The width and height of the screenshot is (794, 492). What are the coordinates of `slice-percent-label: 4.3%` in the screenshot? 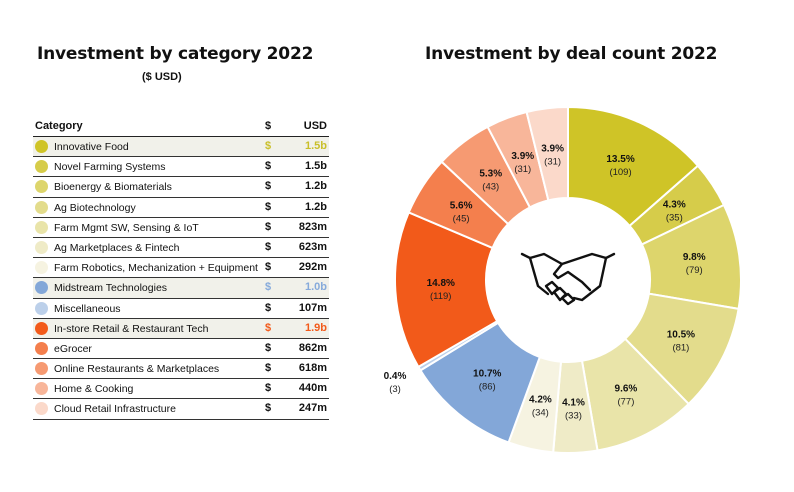 It's located at (674, 205).